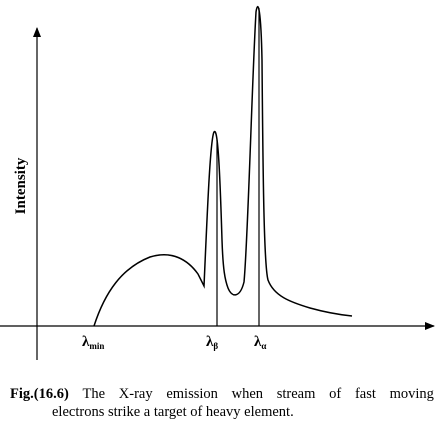 Image resolution: width=441 pixels, height=428 pixels. What do you see at coordinates (260, 342) in the screenshot?
I see `lambda-alpha-label: λα` at bounding box center [260, 342].